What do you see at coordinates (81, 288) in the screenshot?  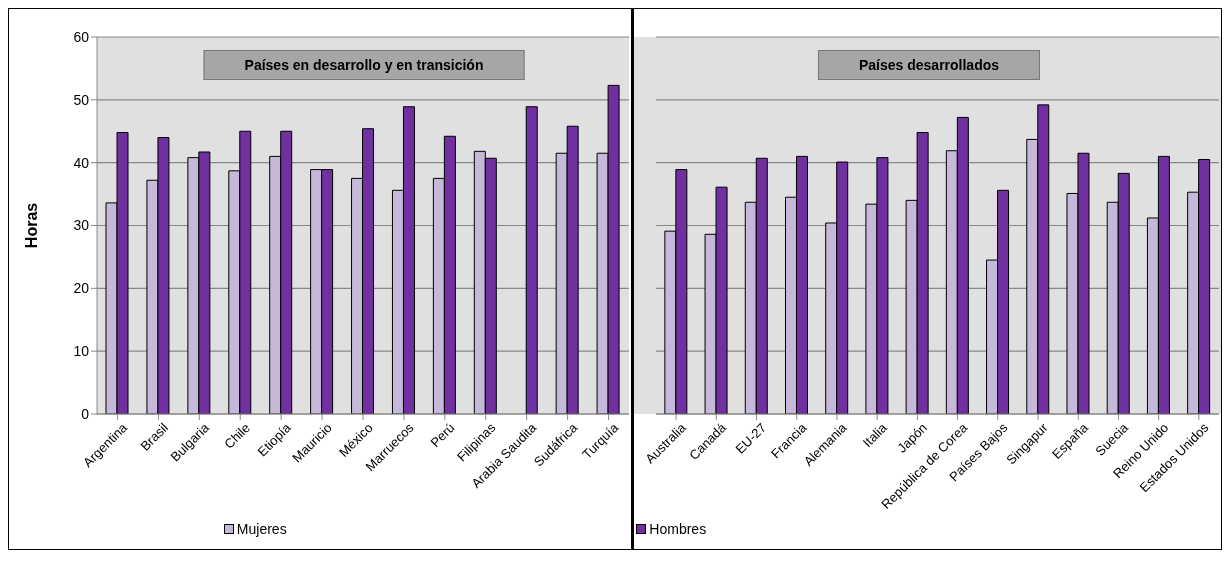 I see `y-tick-label: 20` at bounding box center [81, 288].